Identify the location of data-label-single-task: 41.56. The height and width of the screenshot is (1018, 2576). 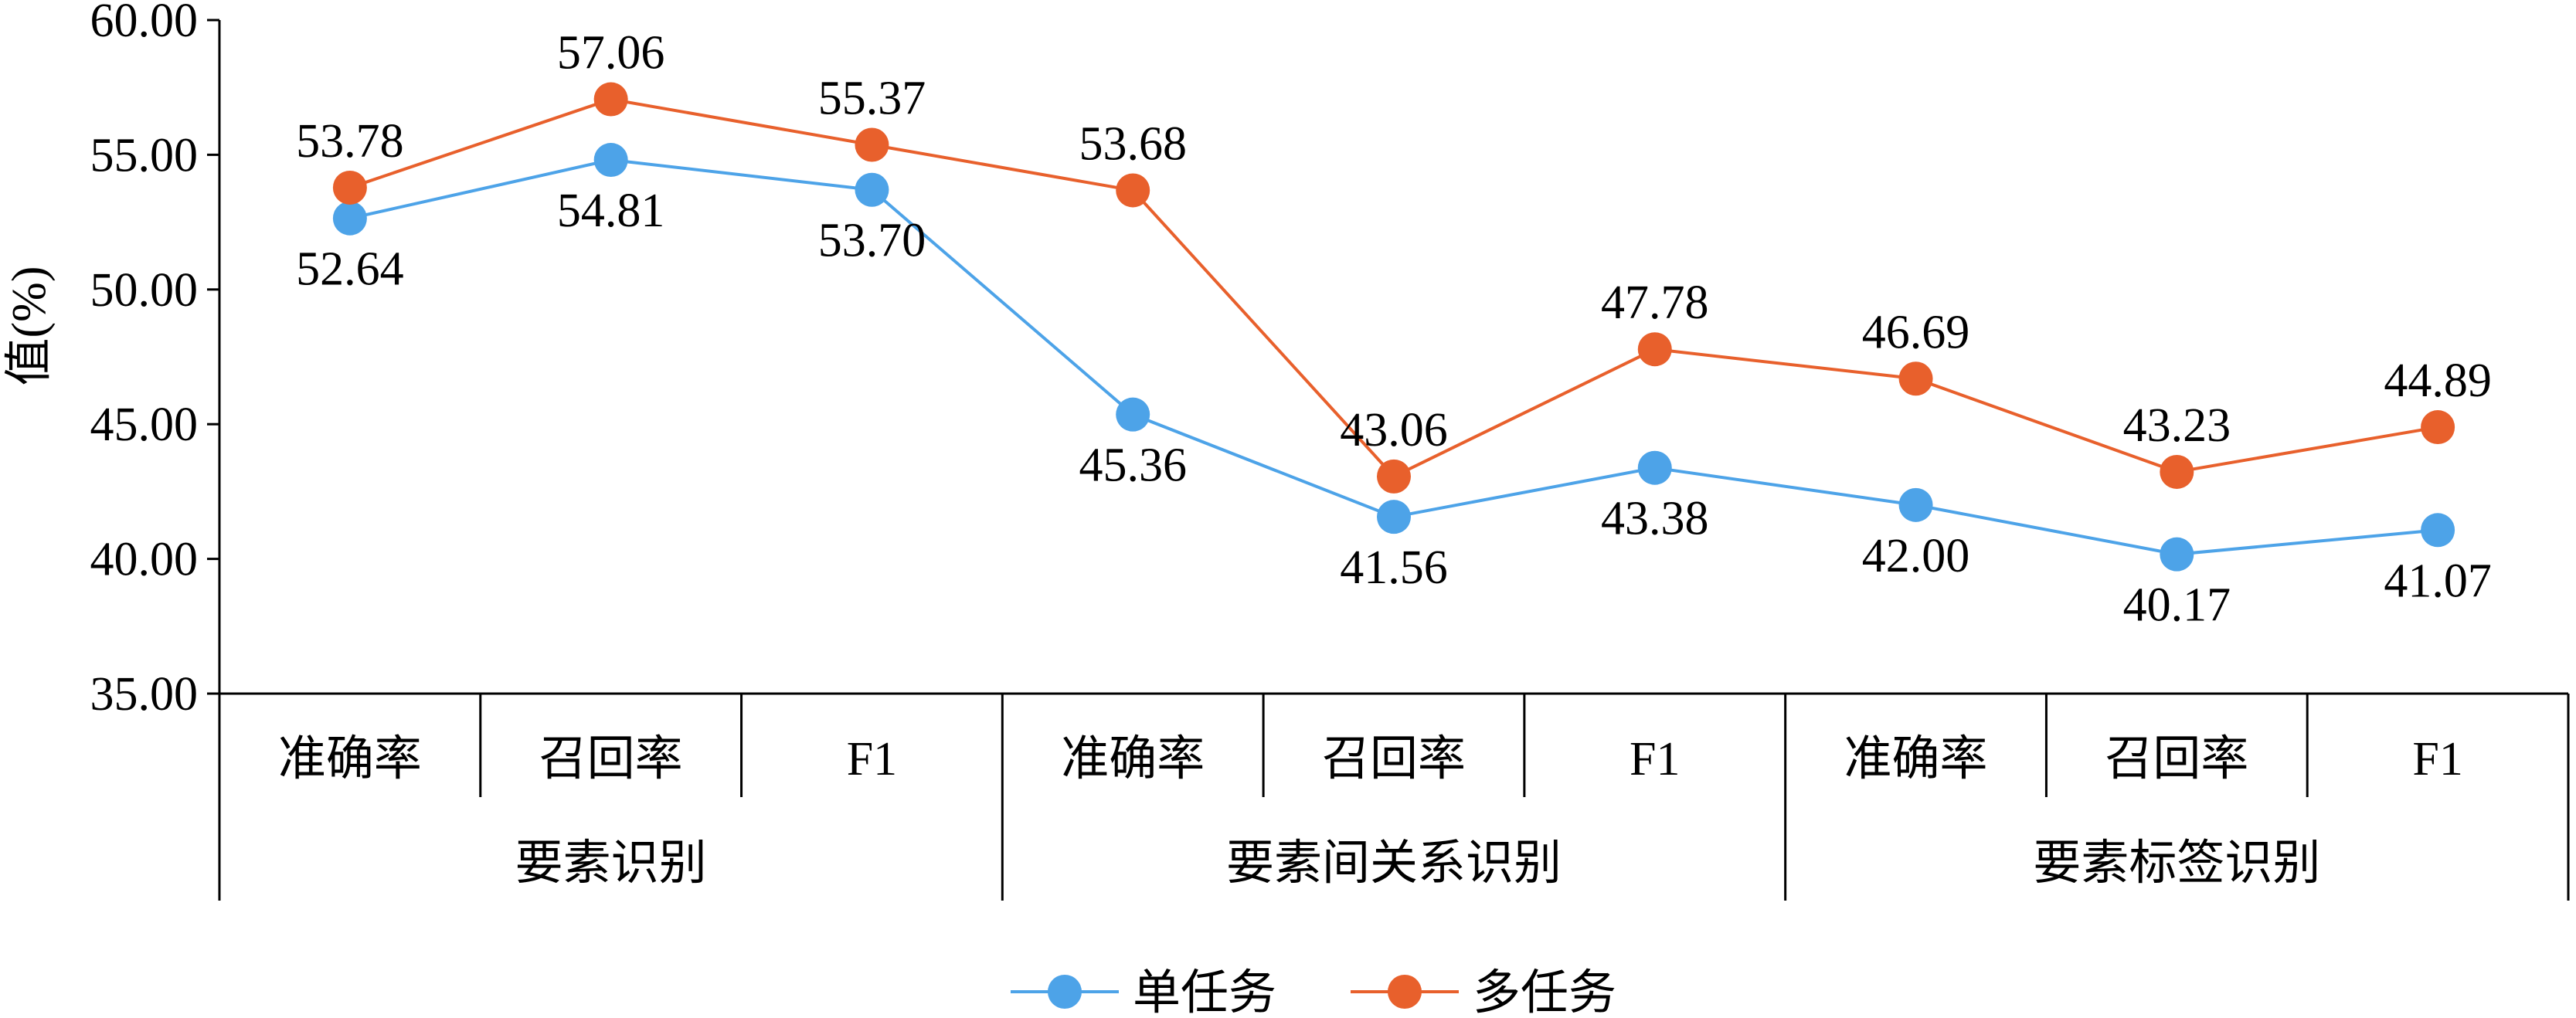
(1394, 567).